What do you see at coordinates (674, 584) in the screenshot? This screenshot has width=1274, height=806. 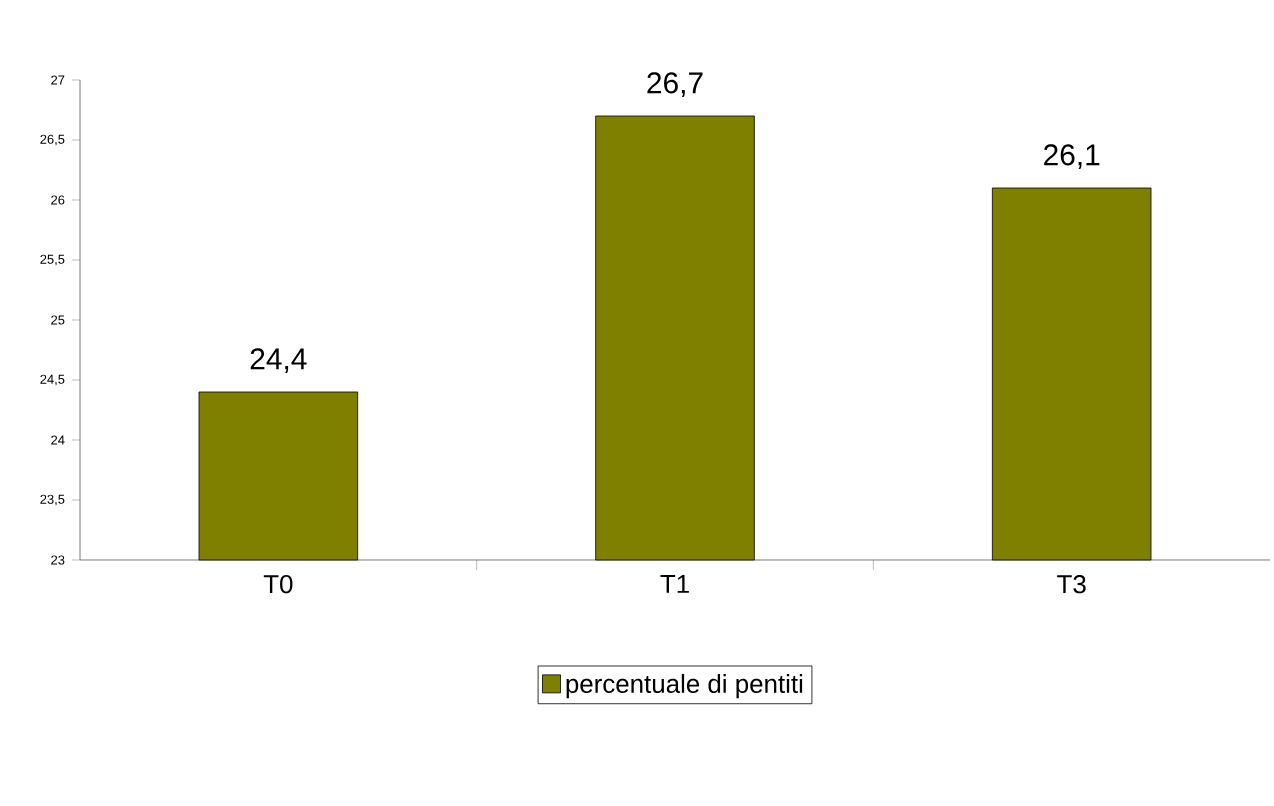 I see `x-tick-label: T1` at bounding box center [674, 584].